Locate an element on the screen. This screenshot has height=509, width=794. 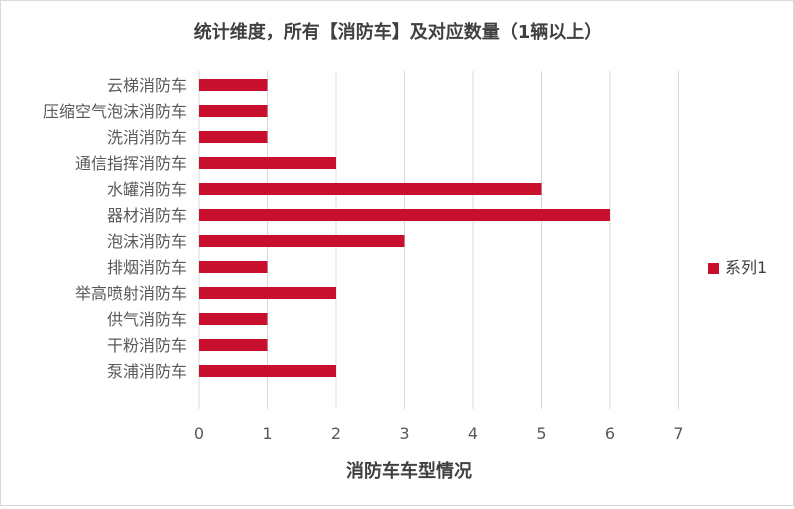
legend: 系列1 is located at coordinates (737, 267).